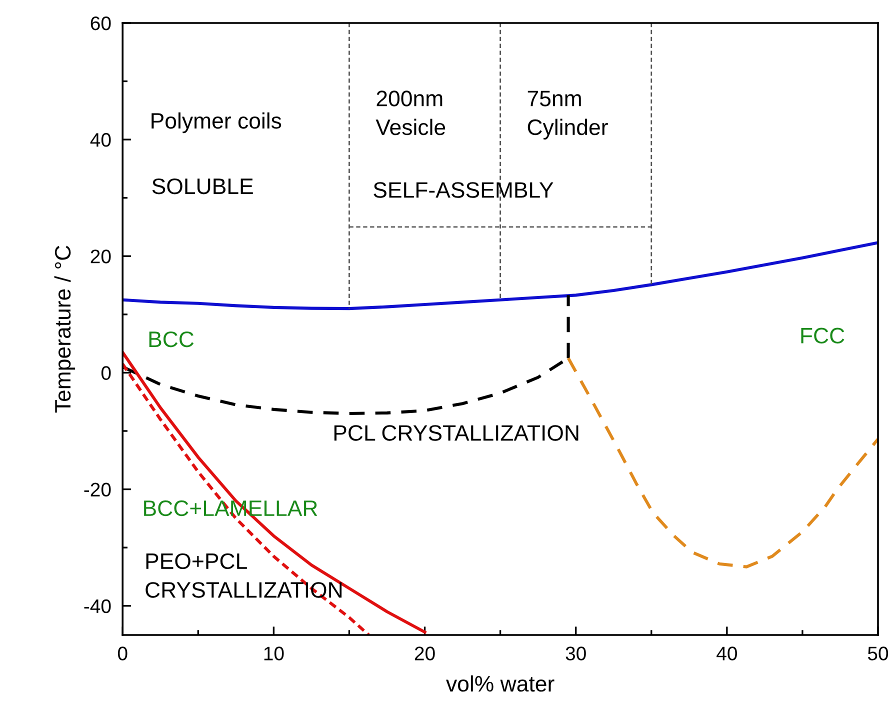 The width and height of the screenshot is (895, 718). What do you see at coordinates (456, 433) in the screenshot?
I see `annotation: PCL CRYSTALLIZATION` at bounding box center [456, 433].